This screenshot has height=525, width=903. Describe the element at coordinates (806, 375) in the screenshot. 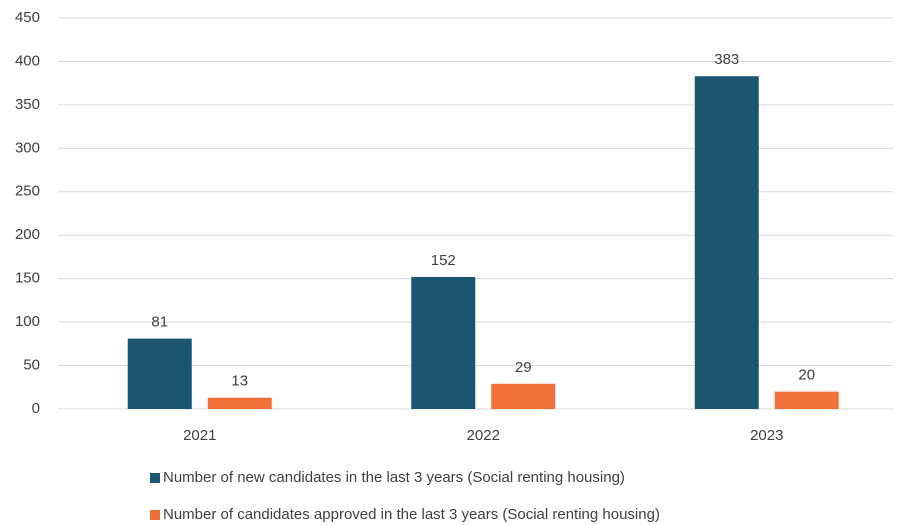

I see `data-label: 20` at that location.